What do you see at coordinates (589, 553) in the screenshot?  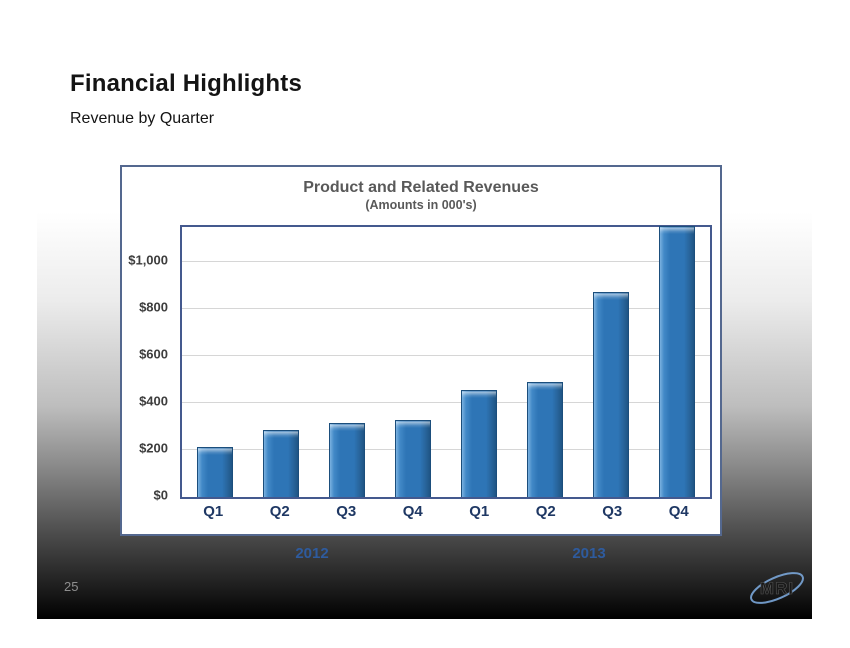 I see `year-label-2013: 2013` at bounding box center [589, 553].